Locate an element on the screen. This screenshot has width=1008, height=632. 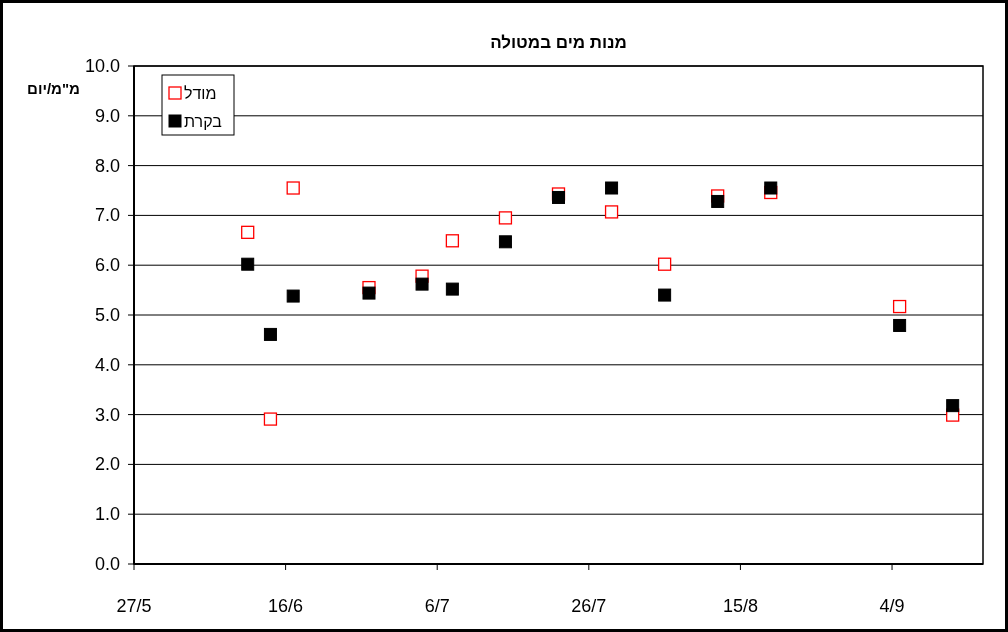
y-axis-title: מ"מ/יום is located at coordinates (53, 88).